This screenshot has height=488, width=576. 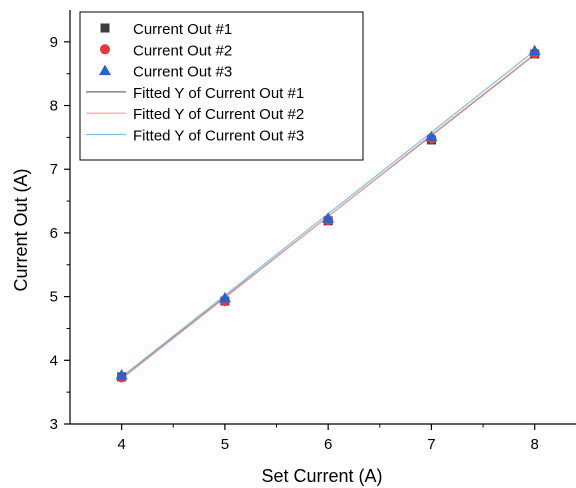 I want to click on y-tick-label: 3, so click(x=54, y=424).